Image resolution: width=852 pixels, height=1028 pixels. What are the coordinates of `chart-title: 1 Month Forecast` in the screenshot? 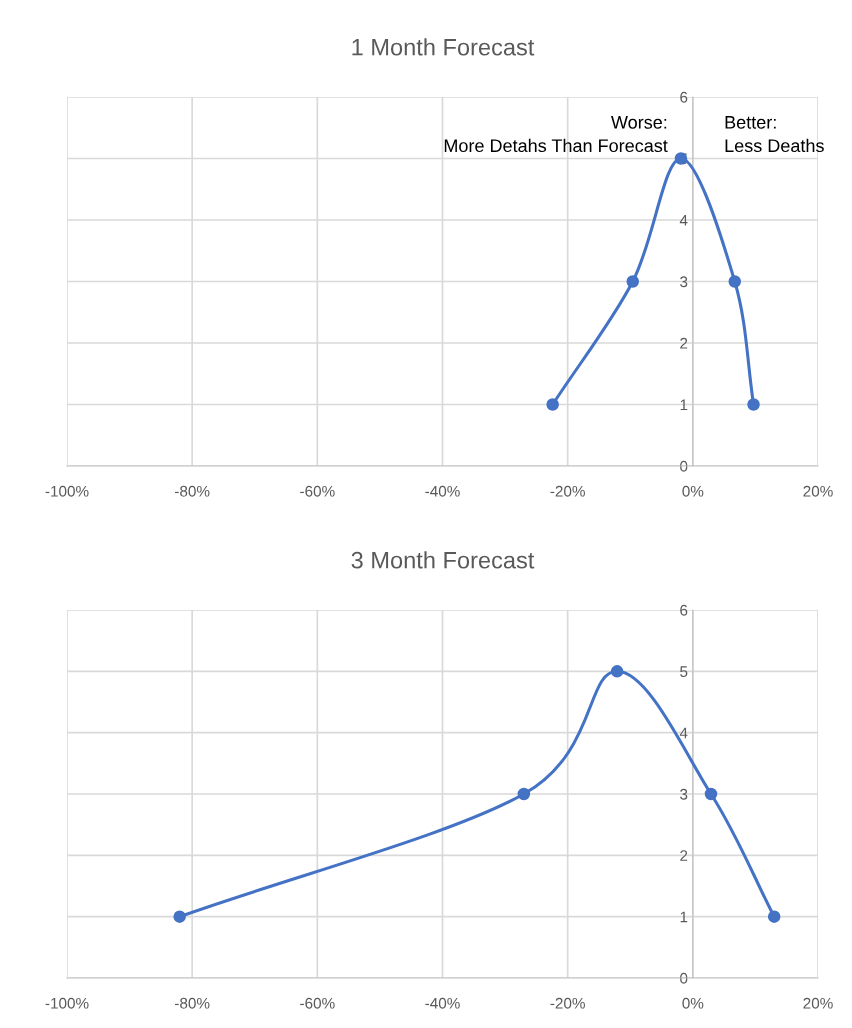 It's located at (443, 47).